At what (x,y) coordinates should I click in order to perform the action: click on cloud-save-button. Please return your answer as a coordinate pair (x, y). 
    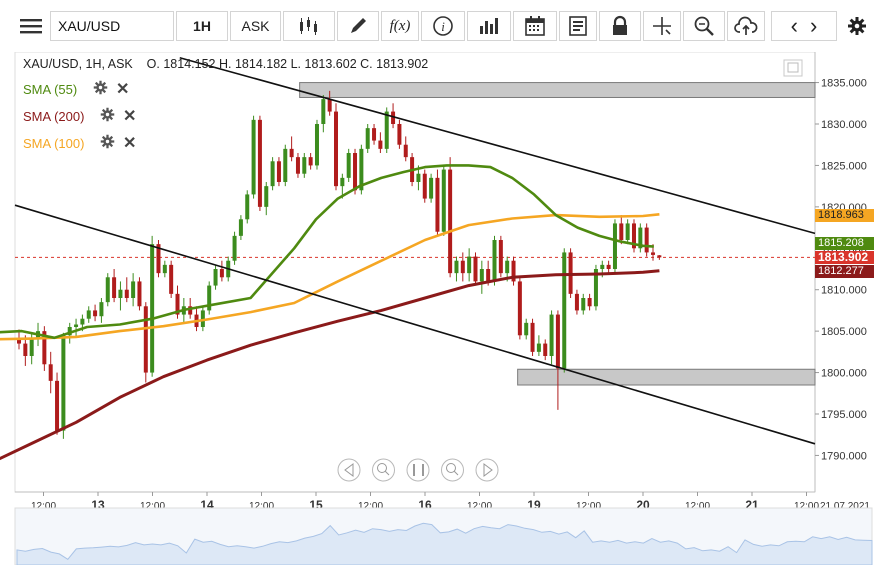
    Looking at the image, I should click on (746, 26).